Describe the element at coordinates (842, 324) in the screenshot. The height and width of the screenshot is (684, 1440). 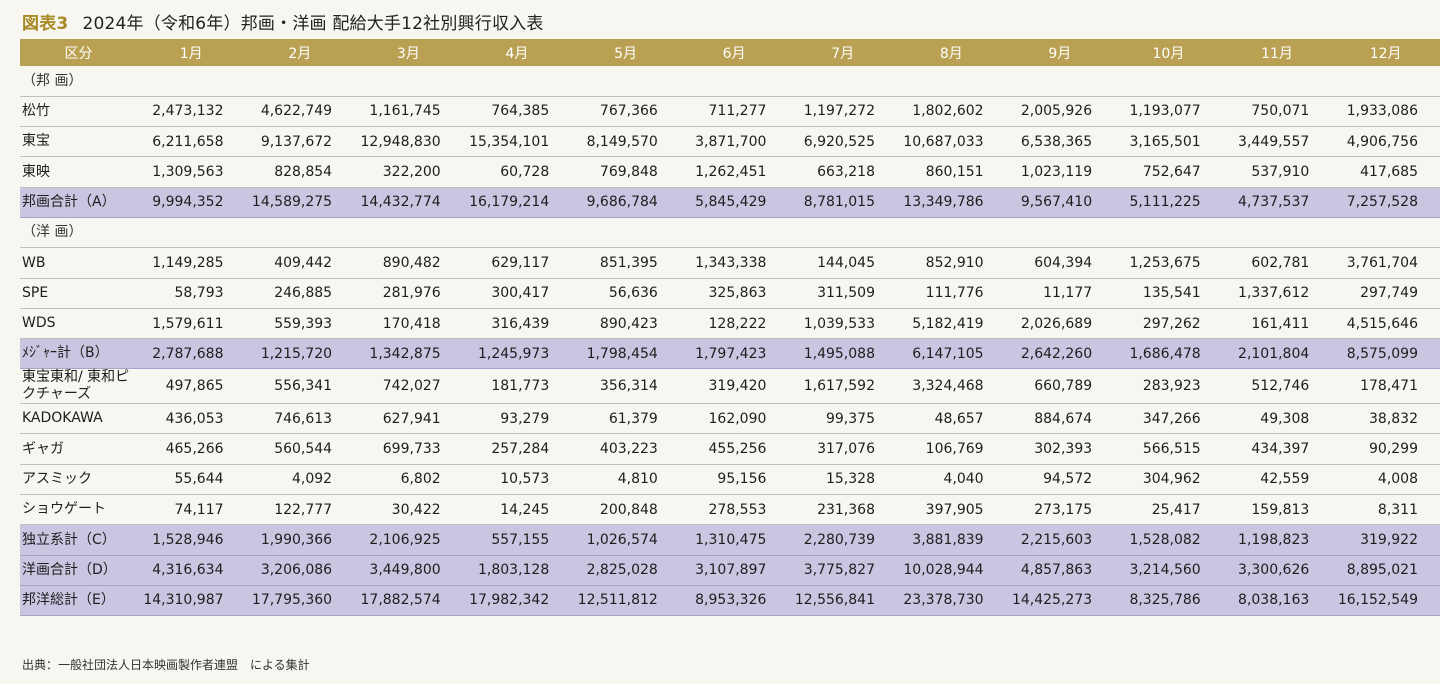
I see `value-cell: 1,039,533` at that location.